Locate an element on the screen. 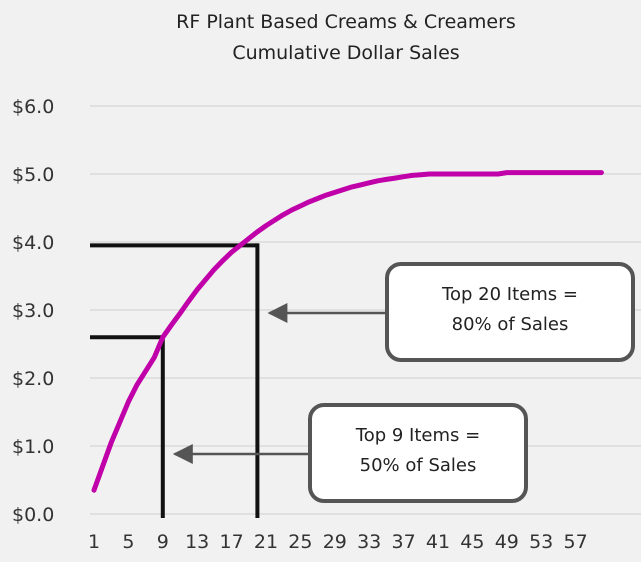 The image size is (641, 562). chart-title: RF Plant Based Creams & Creamers is located at coordinates (346, 22).